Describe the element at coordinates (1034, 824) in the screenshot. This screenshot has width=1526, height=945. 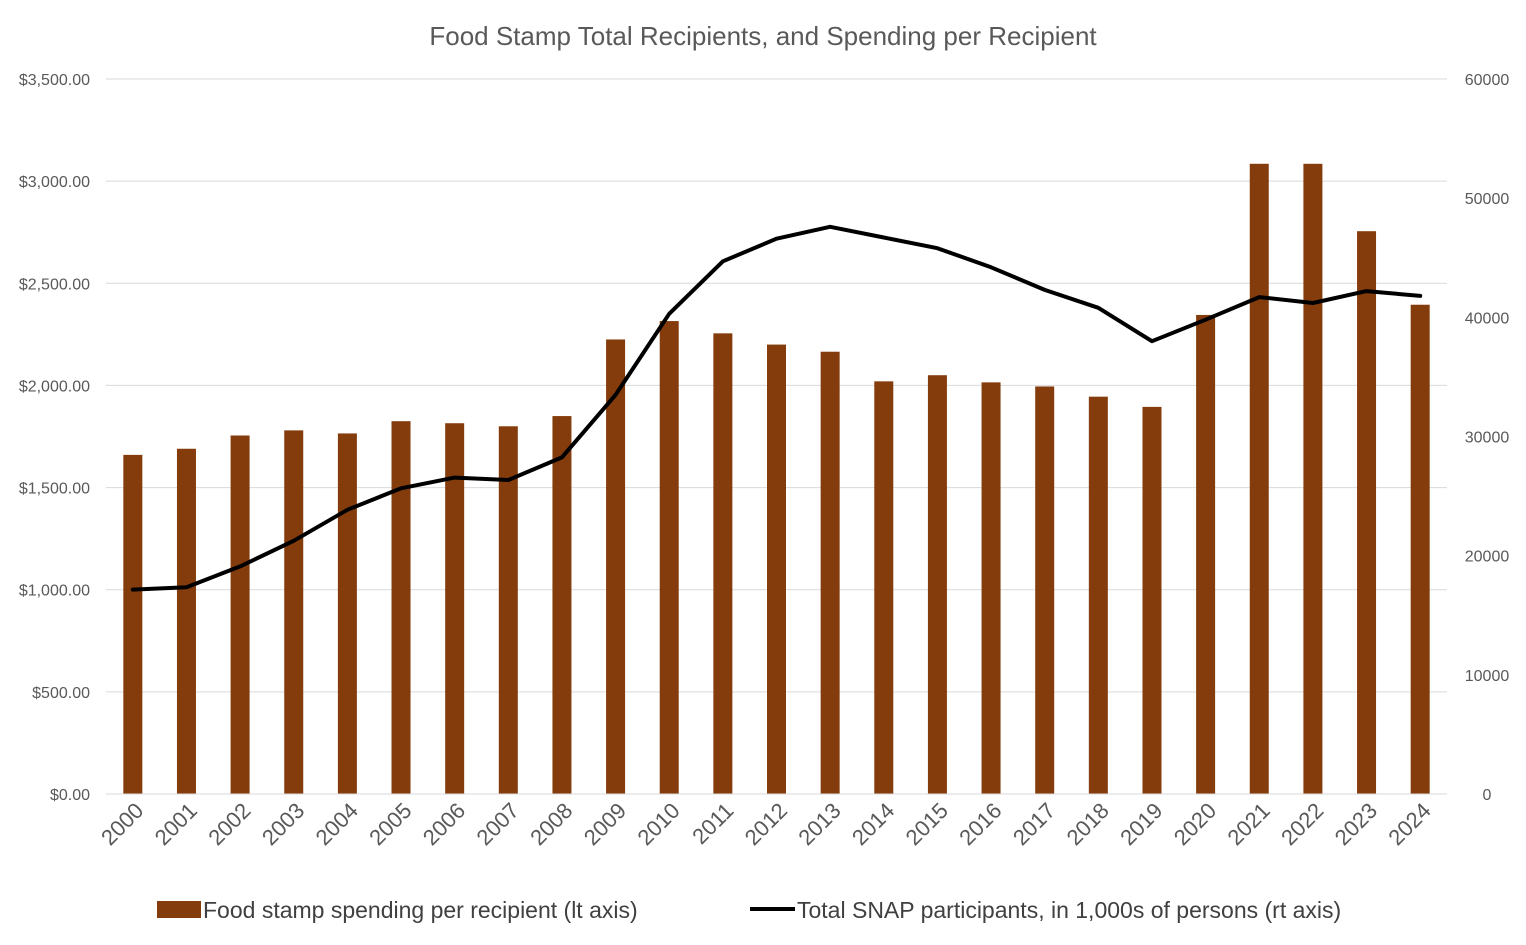
I see `x-tick-label: 2017` at that location.